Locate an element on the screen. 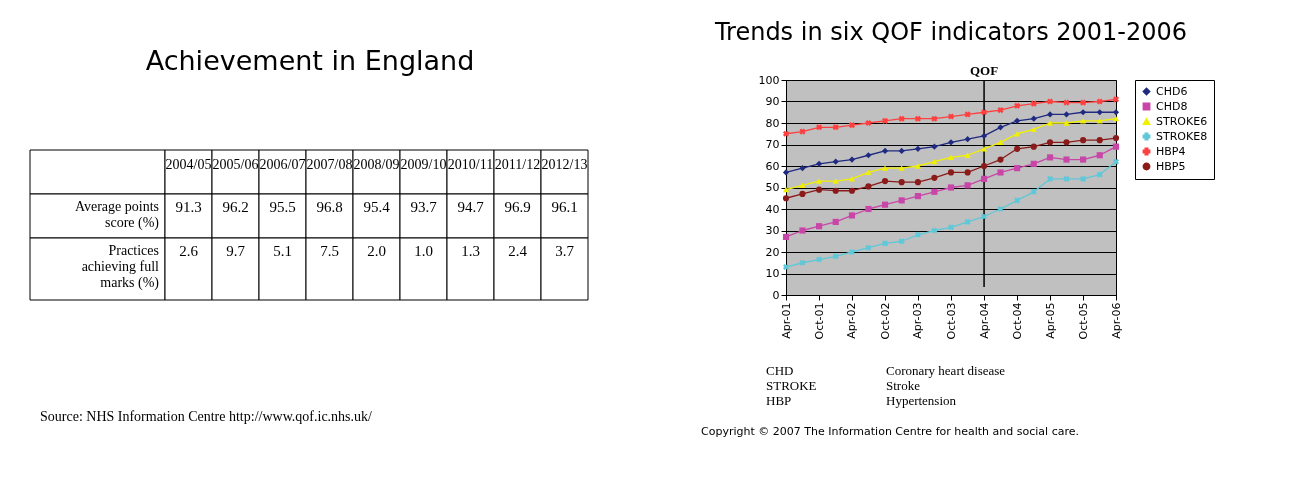 This screenshot has height=500, width=1293. data-label: 2.0 is located at coordinates (376, 251).